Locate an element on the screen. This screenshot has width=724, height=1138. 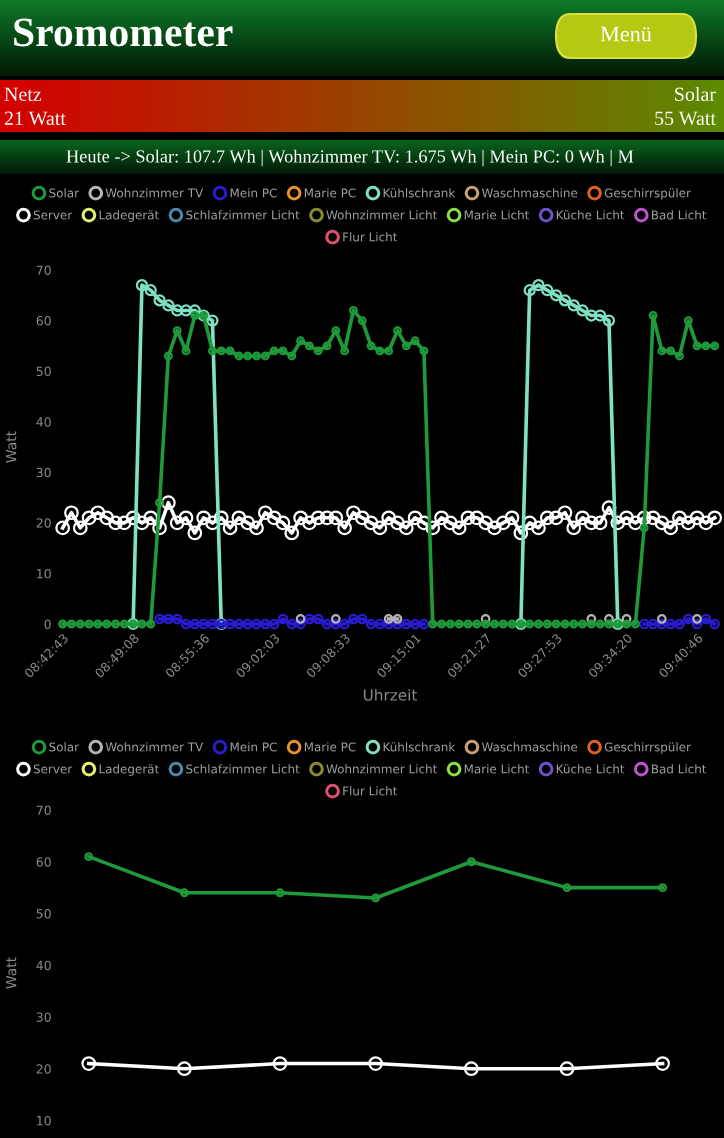
chart-title: Sromometer is located at coordinates (123, 32).